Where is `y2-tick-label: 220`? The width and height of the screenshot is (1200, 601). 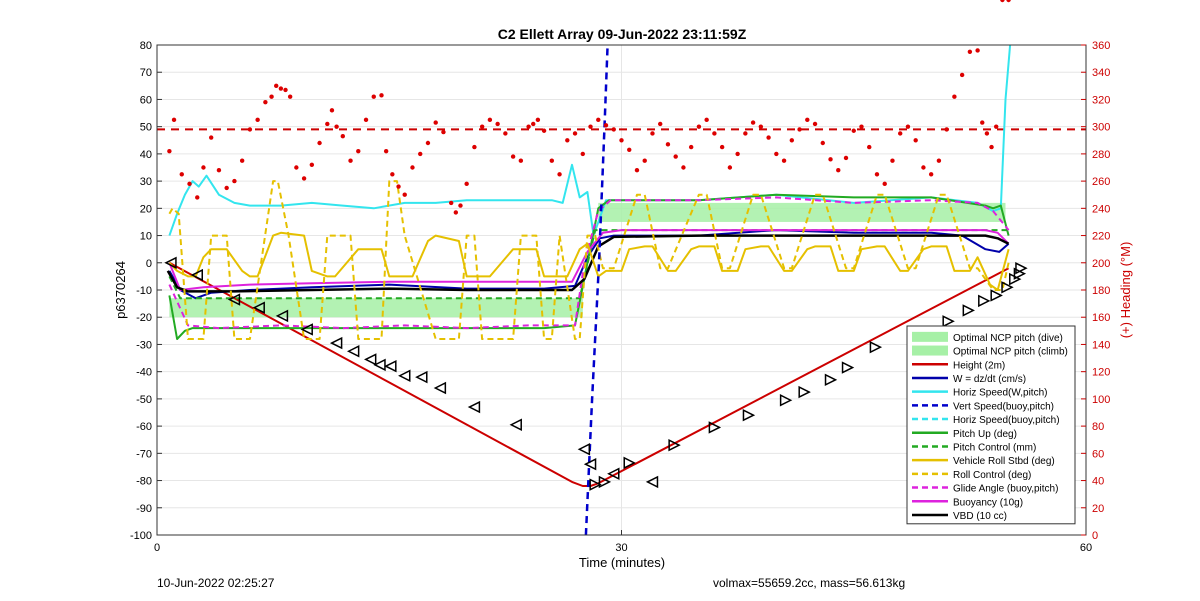 y2-tick-label: 220 is located at coordinates (1101, 237).